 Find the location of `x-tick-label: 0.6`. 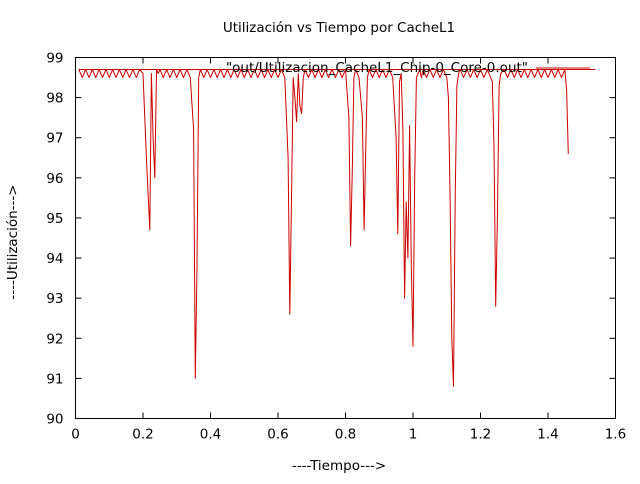

x-tick-label: 0.6 is located at coordinates (277, 435).